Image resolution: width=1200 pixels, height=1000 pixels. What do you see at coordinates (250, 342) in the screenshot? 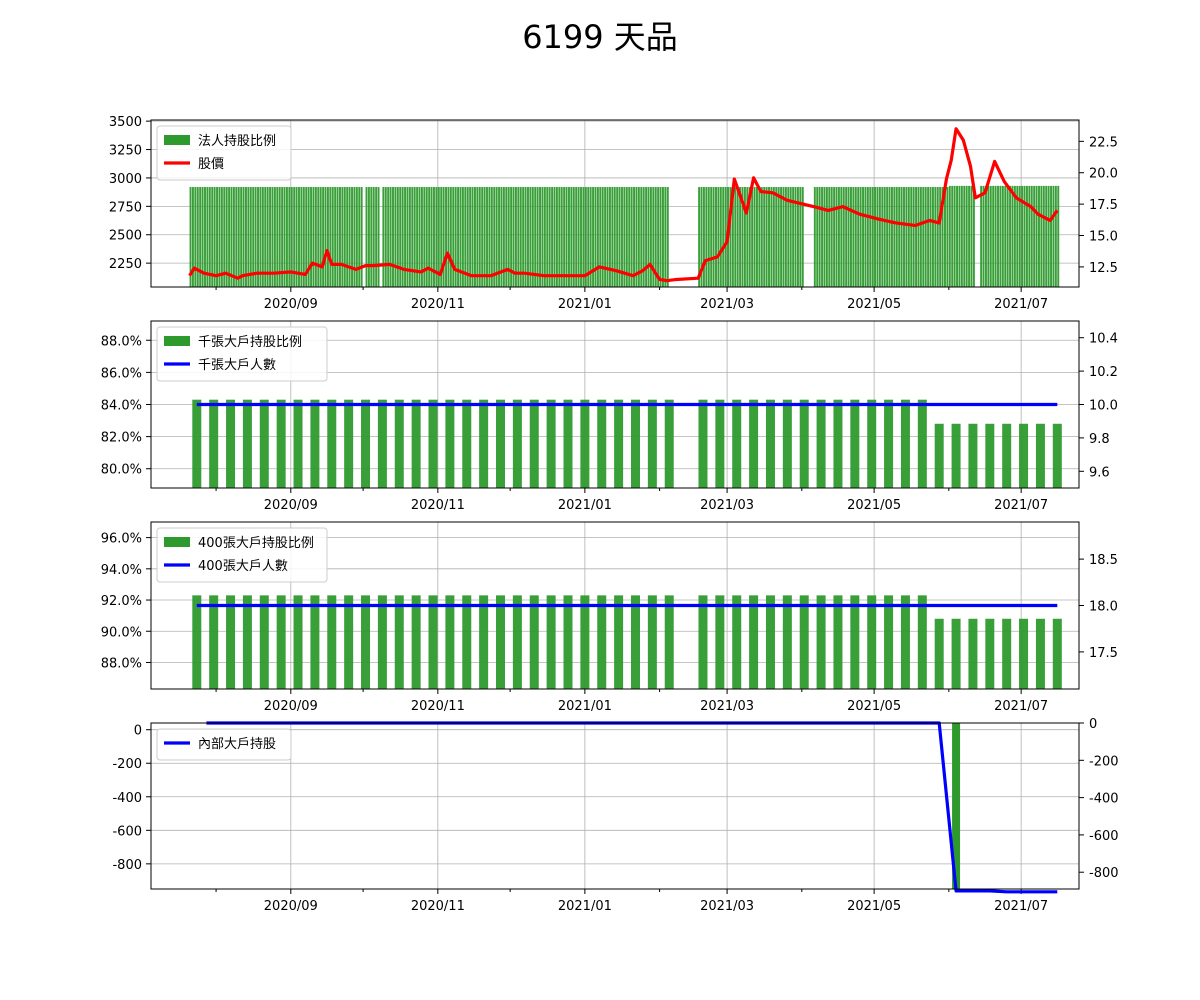
I see `legend-label: 千張大戶持股比例` at bounding box center [250, 342].